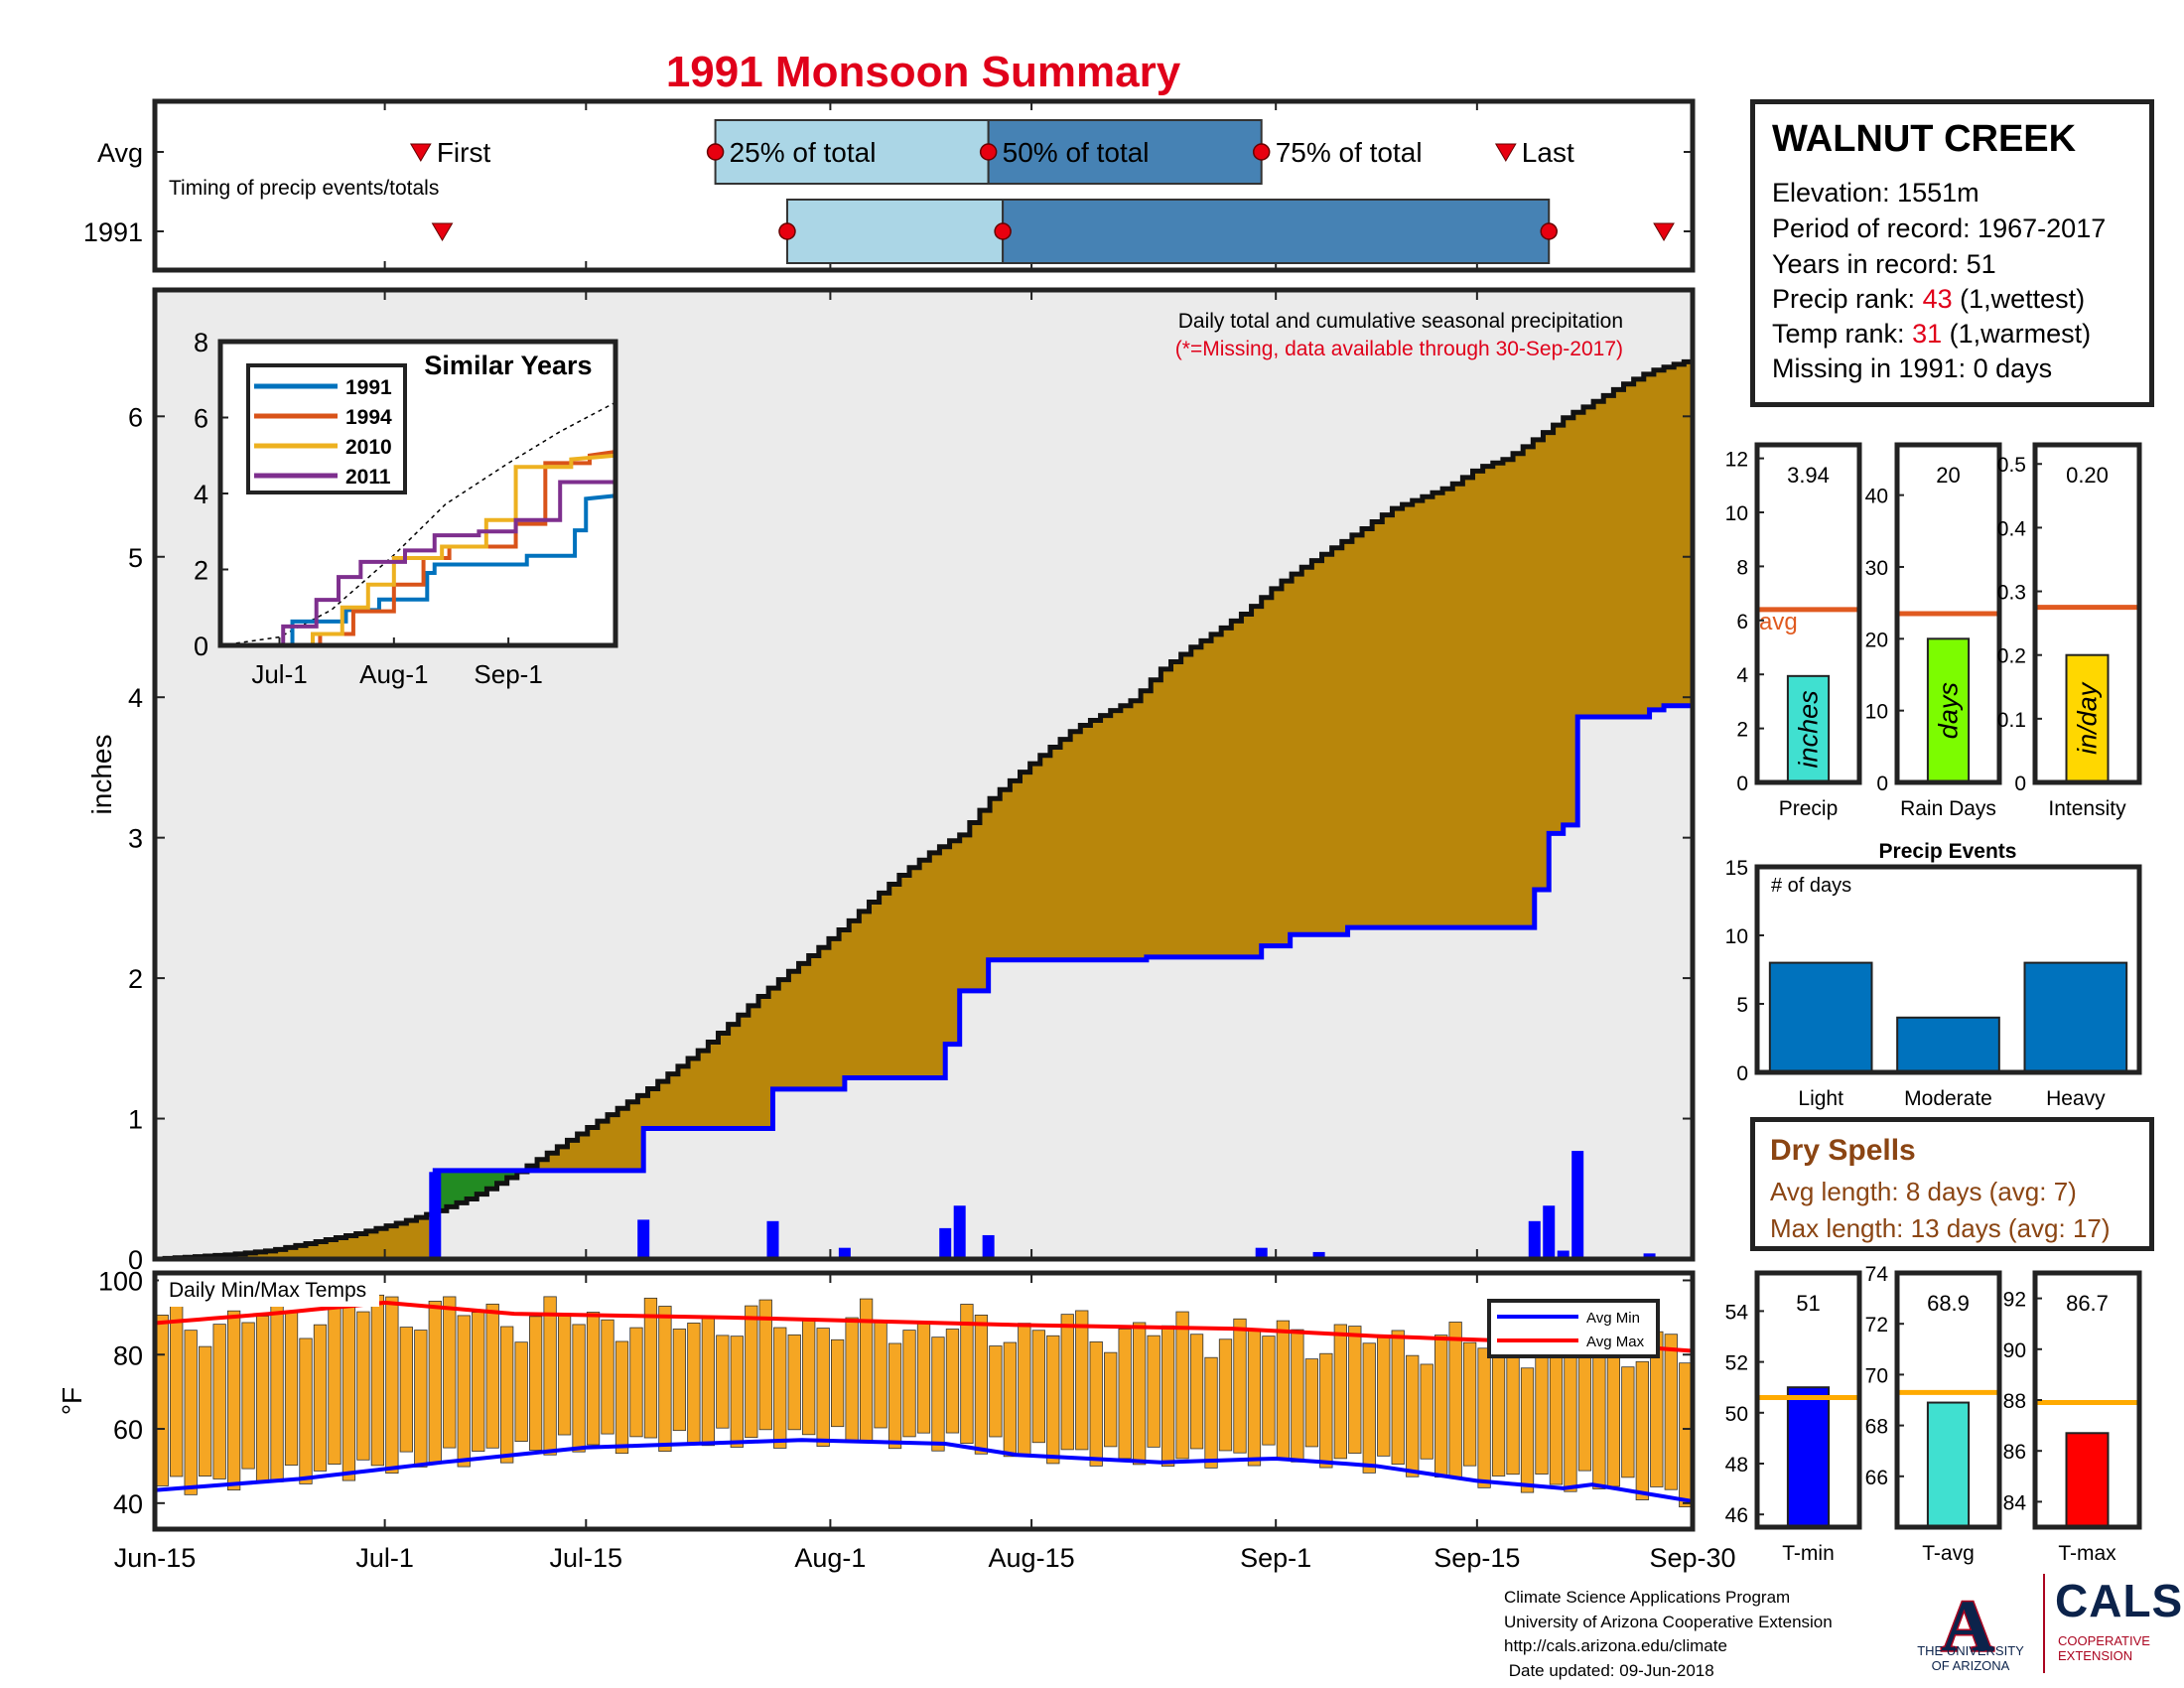 The height and width of the screenshot is (1688, 2184). What do you see at coordinates (368, 477) in the screenshot?
I see `inset-legend-label: 2011` at bounding box center [368, 477].